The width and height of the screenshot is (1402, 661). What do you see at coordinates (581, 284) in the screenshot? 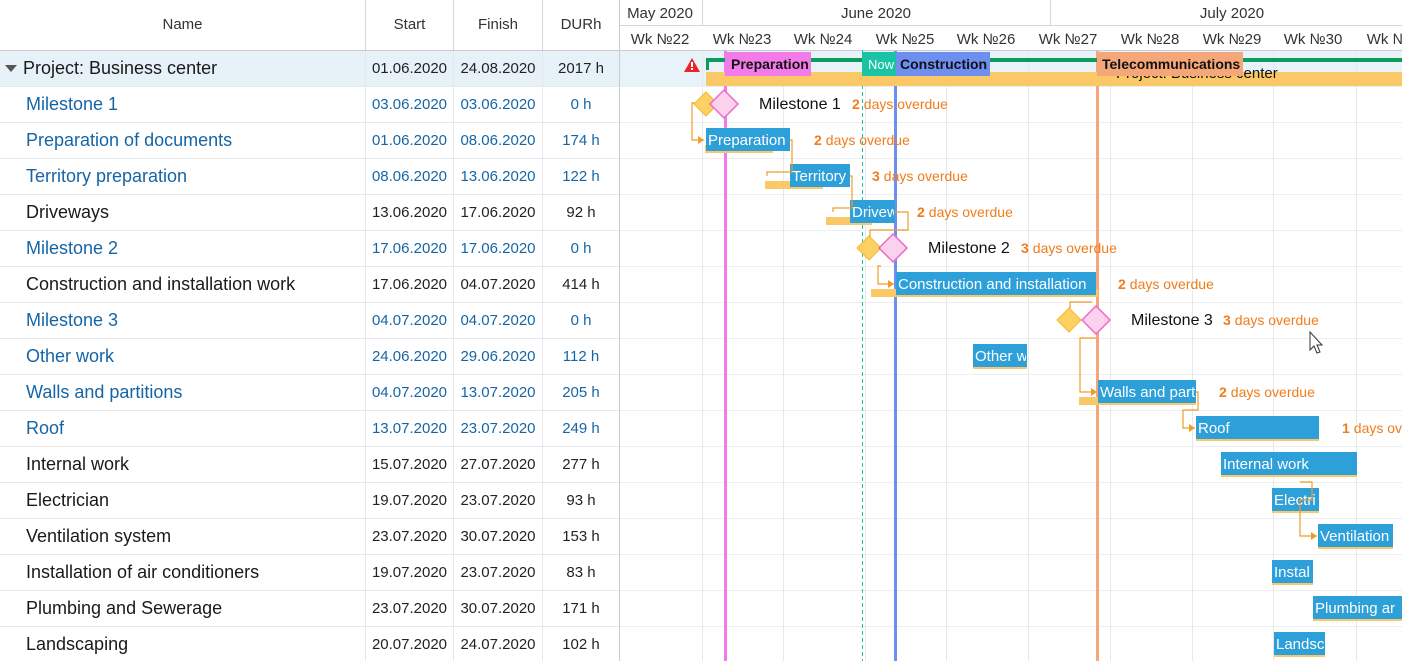
I see `task-duration-cell: 414 h` at bounding box center [581, 284].